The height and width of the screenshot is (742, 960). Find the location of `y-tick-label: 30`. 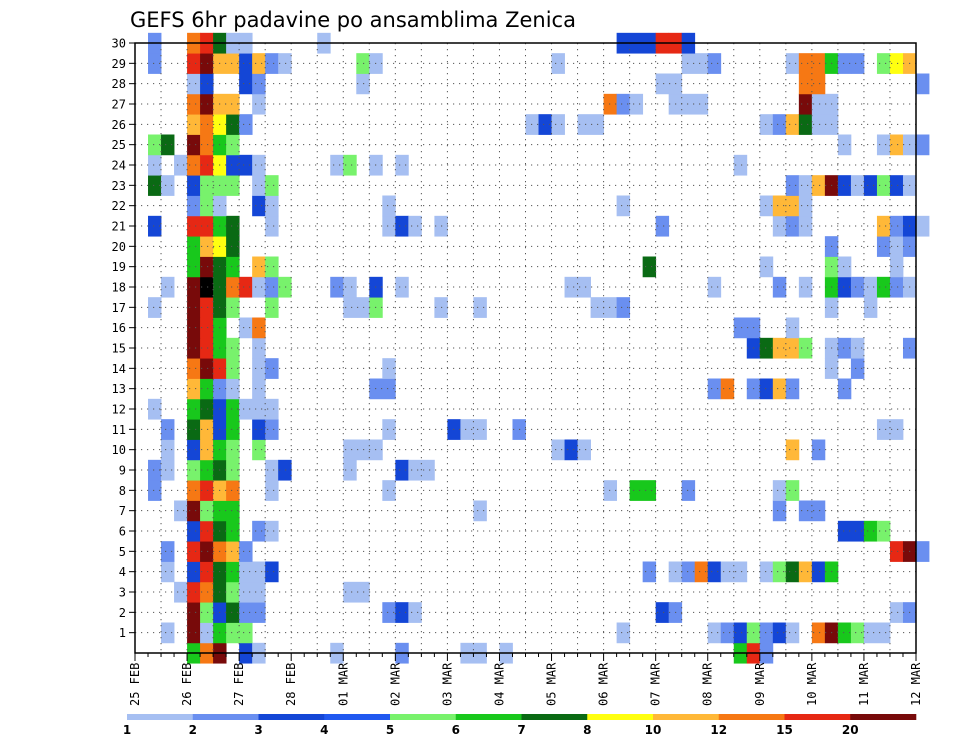

y-tick-label: 30 is located at coordinates (119, 44).